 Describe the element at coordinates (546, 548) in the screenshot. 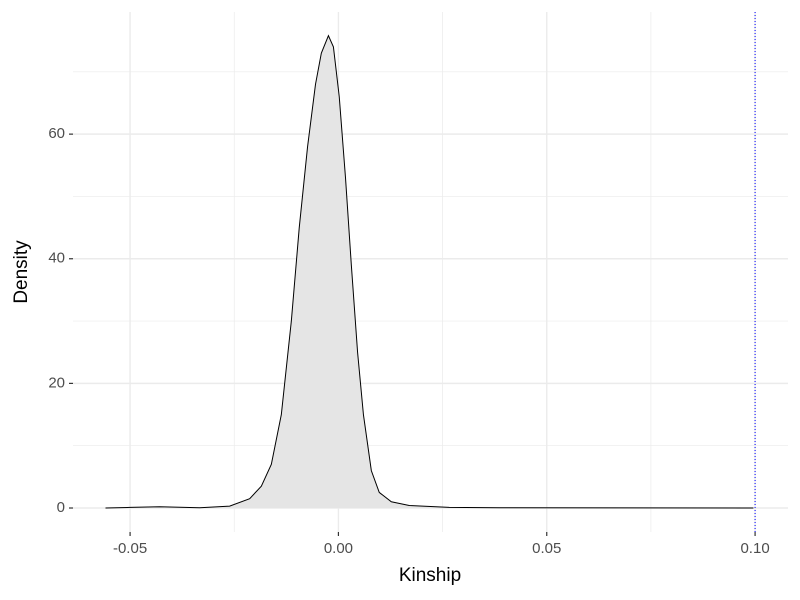

I see `x-tick-label: 0.05` at that location.